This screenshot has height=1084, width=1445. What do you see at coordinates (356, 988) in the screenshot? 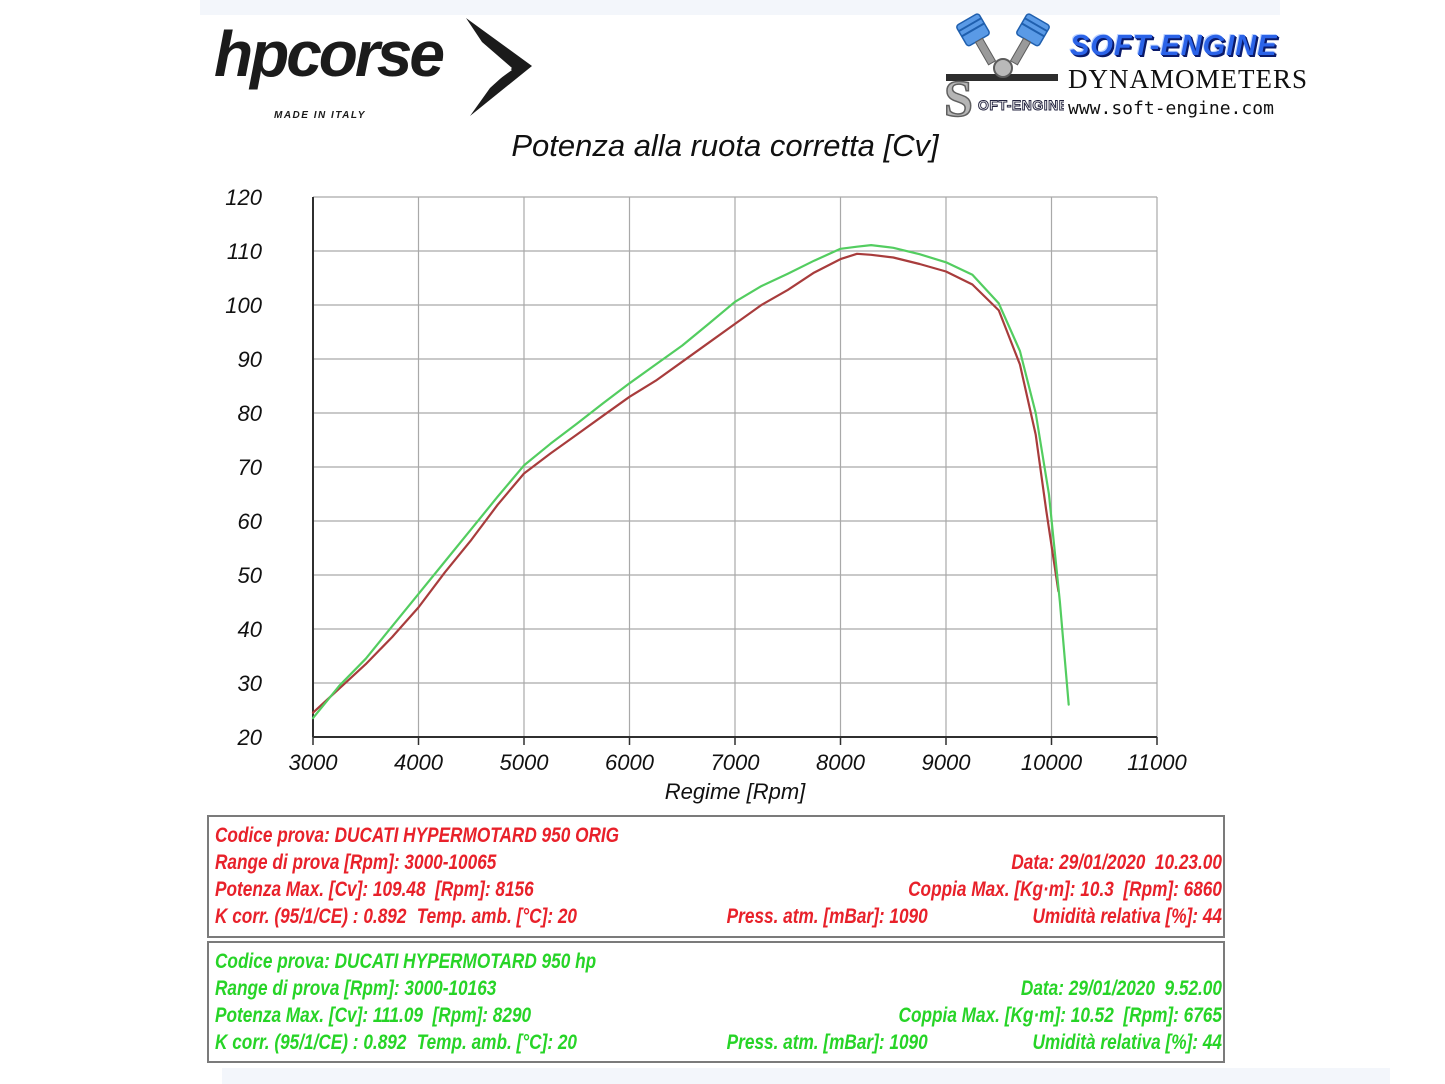
I see `range-prova-line: Range di prova [Rpm]: 3000-10163` at bounding box center [356, 988].